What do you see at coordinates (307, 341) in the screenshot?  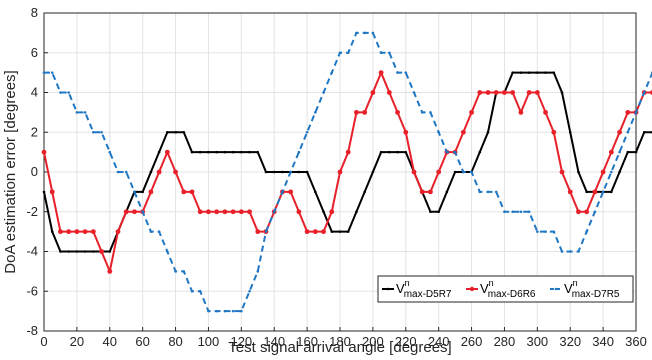 I see `x-tick-label: 160` at bounding box center [307, 341].